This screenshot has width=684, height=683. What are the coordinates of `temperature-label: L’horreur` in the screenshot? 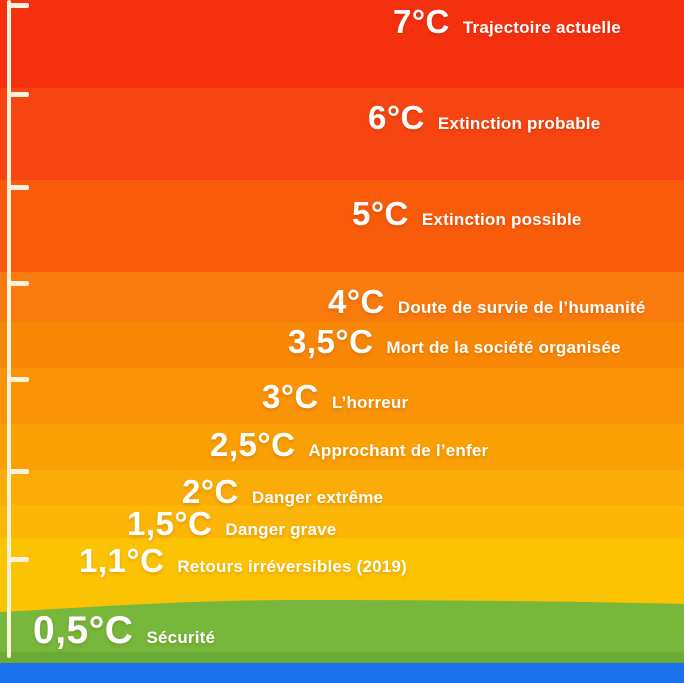 It's located at (370, 402).